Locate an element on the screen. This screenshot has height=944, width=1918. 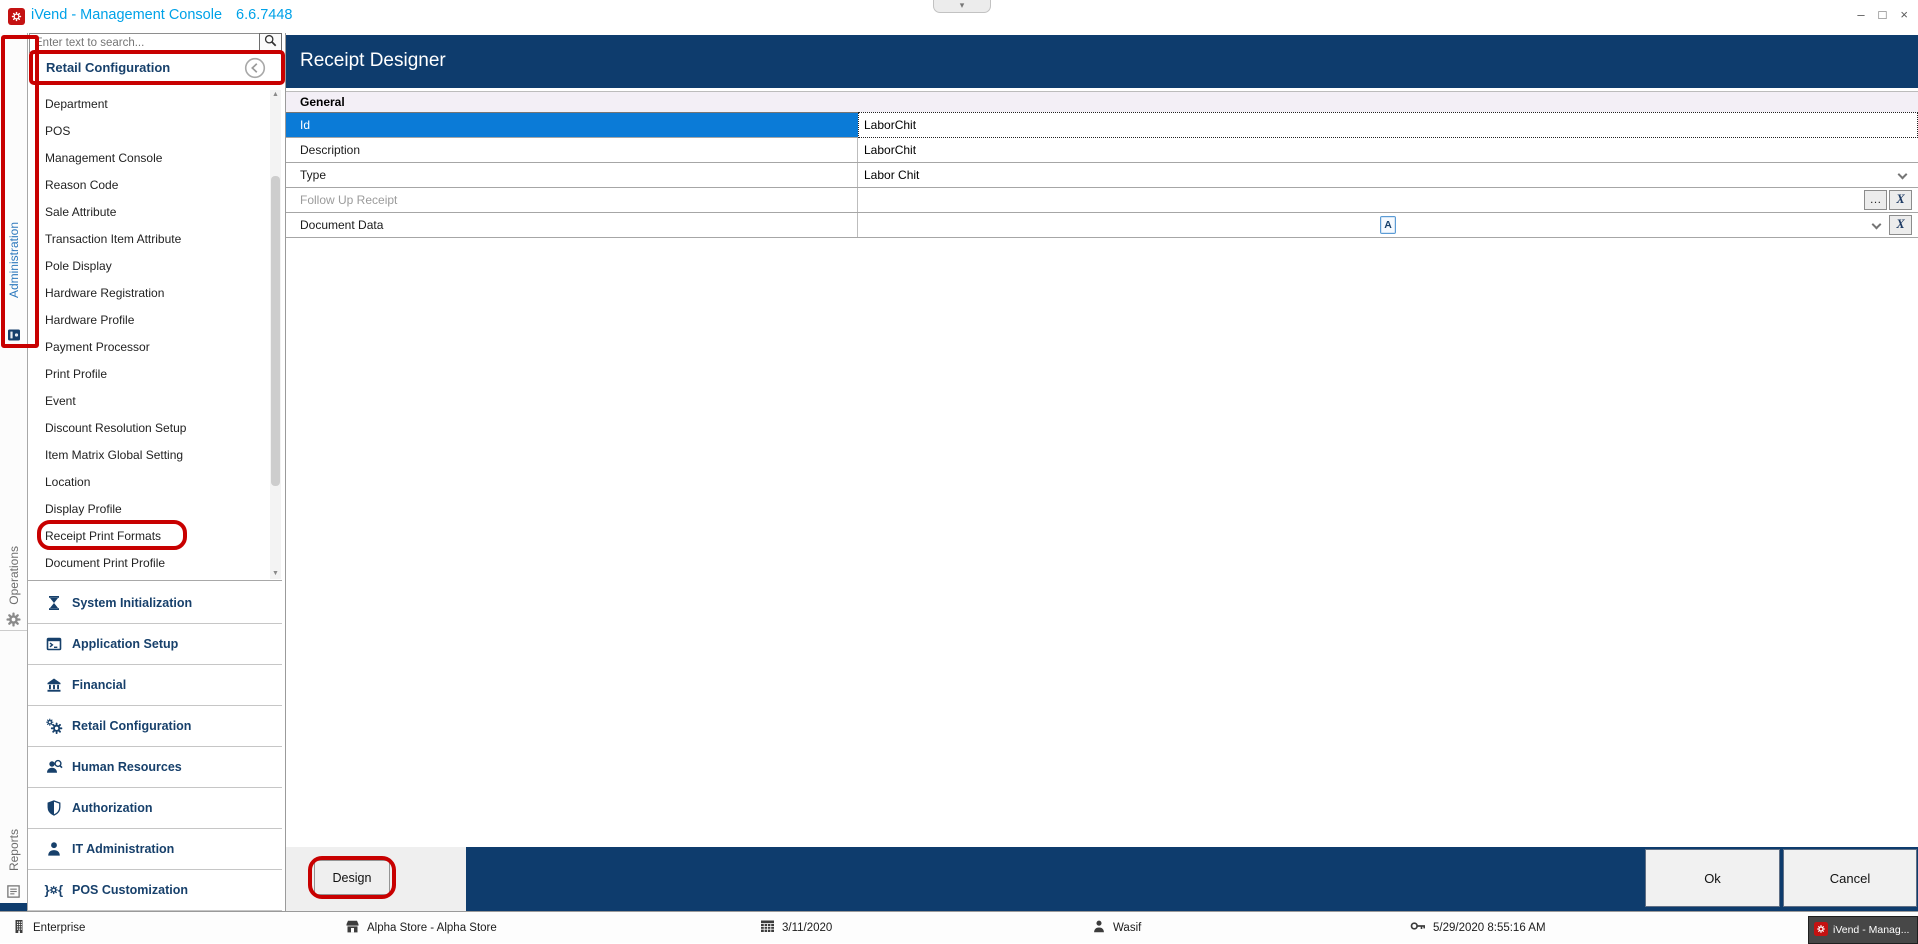
sidebar-item-display-profile: Display Profile is located at coordinates (83, 509).